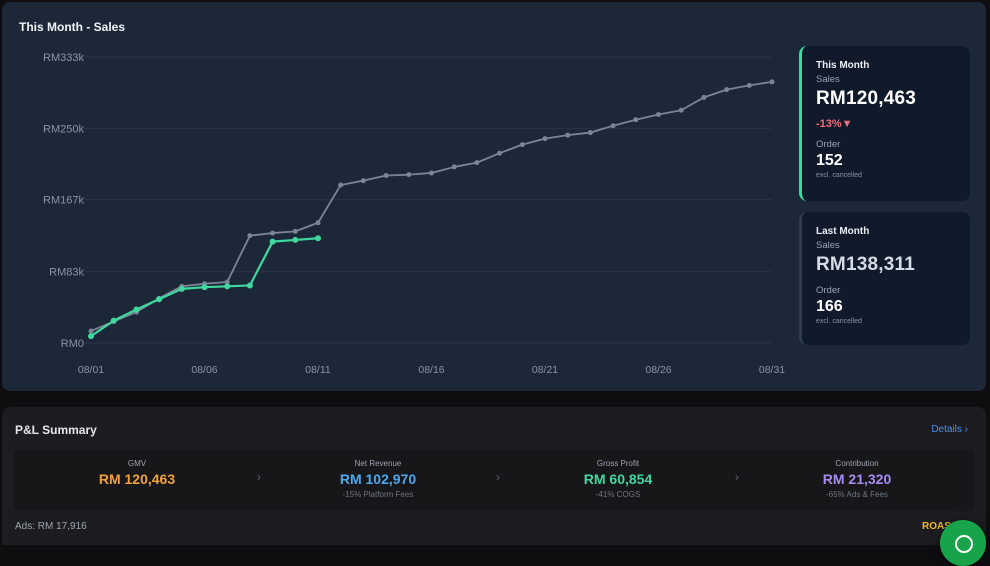  I want to click on ads-spend: Ads: RM 17,916, so click(51, 526).